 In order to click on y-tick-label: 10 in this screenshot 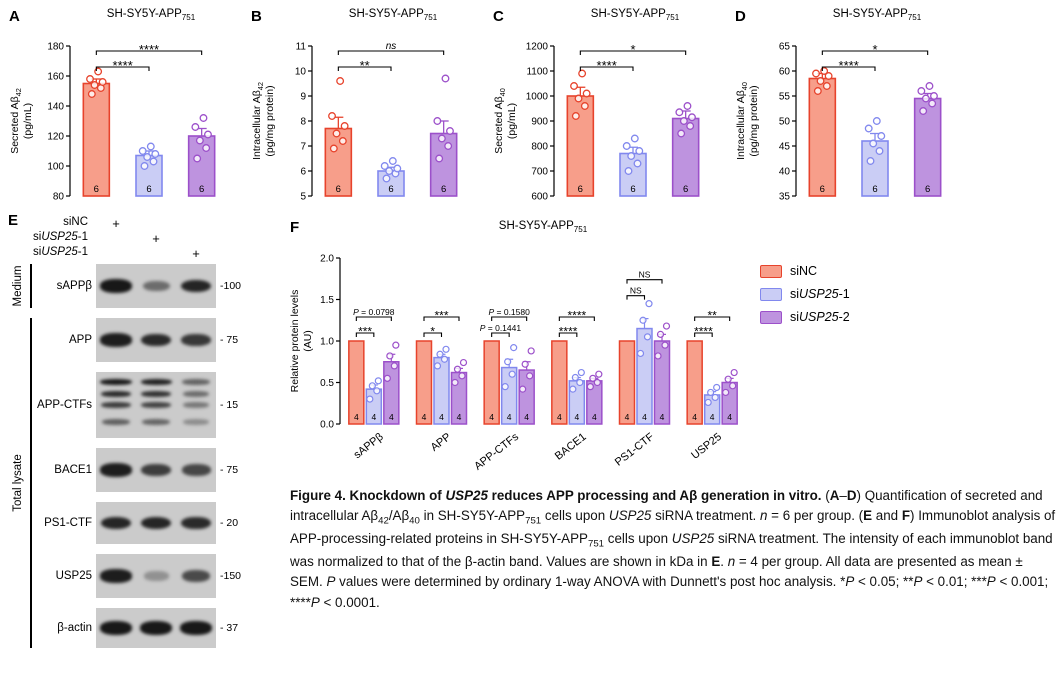, I will do `click(301, 72)`.